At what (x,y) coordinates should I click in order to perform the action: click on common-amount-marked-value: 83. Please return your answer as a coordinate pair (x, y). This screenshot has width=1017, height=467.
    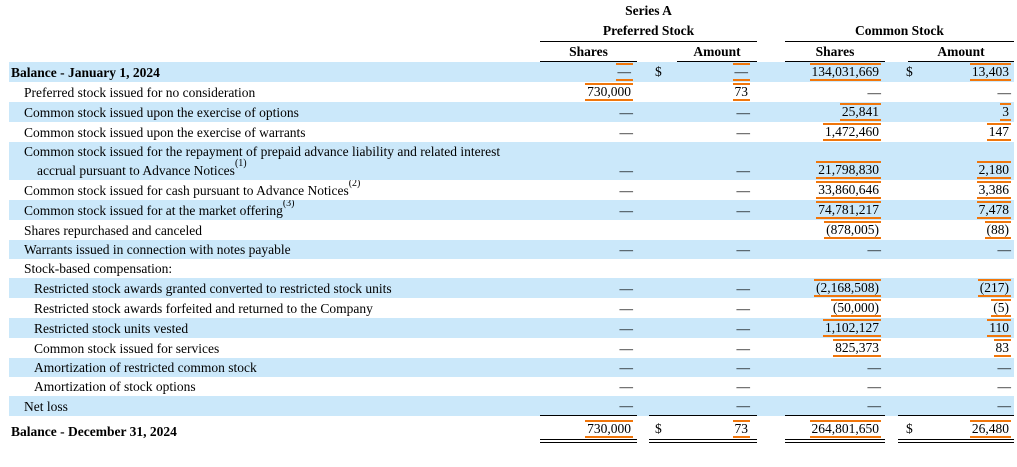
    Looking at the image, I should click on (1002, 348).